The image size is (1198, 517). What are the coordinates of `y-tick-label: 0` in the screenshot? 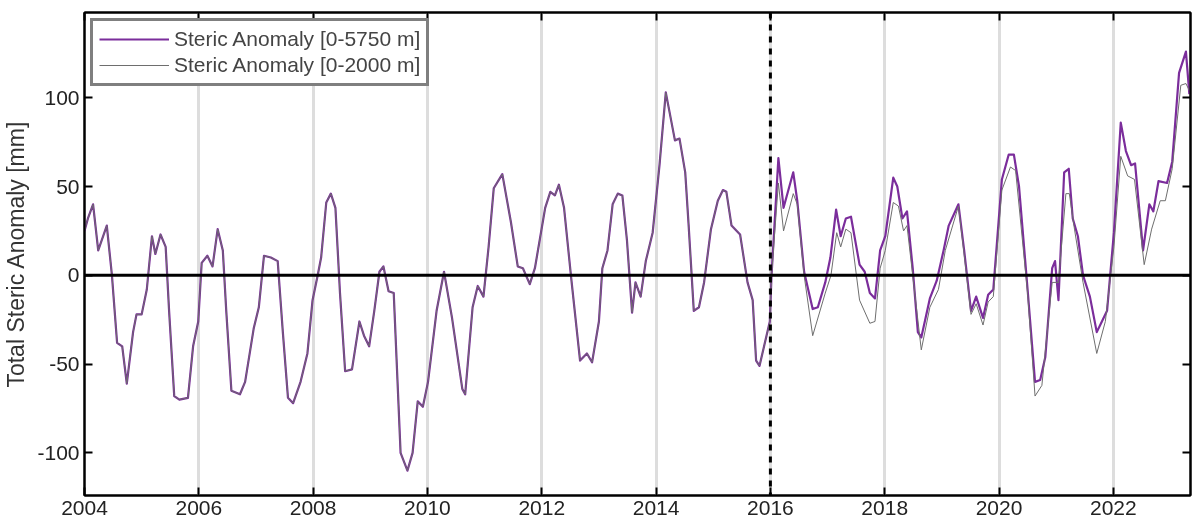 It's located at (73, 275).